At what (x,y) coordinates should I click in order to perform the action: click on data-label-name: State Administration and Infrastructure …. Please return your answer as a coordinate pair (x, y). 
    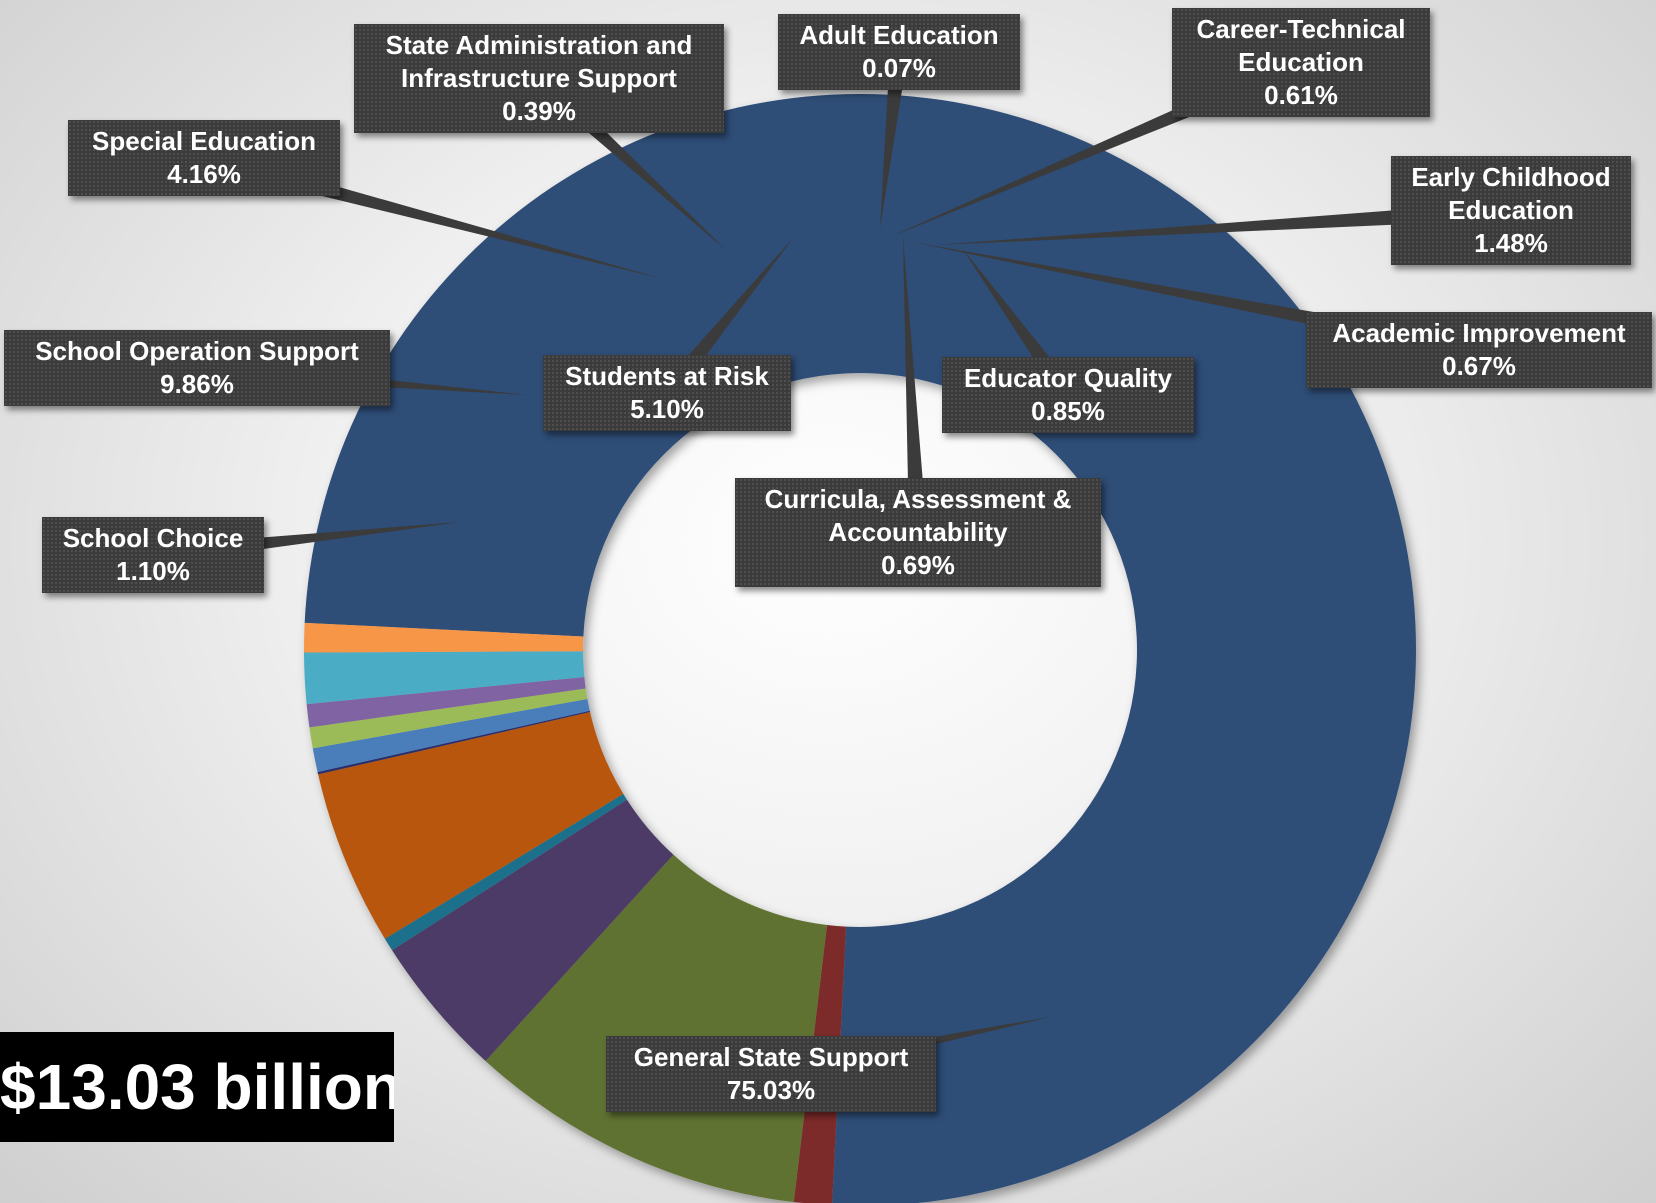
    Looking at the image, I should click on (539, 61).